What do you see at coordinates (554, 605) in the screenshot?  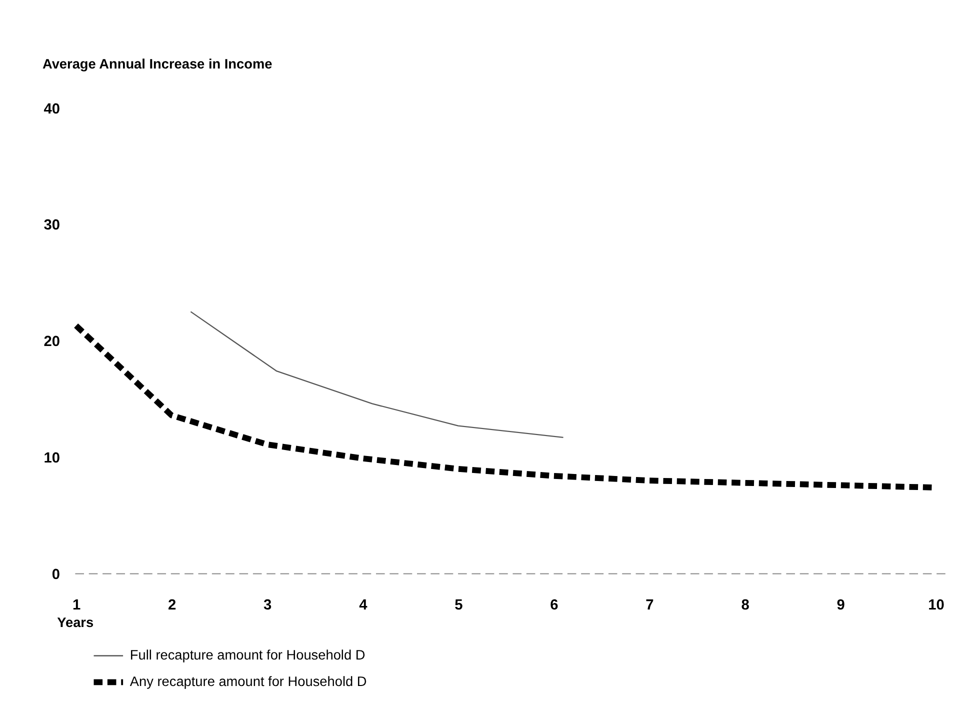 I see `x-tick-label: 6` at bounding box center [554, 605].